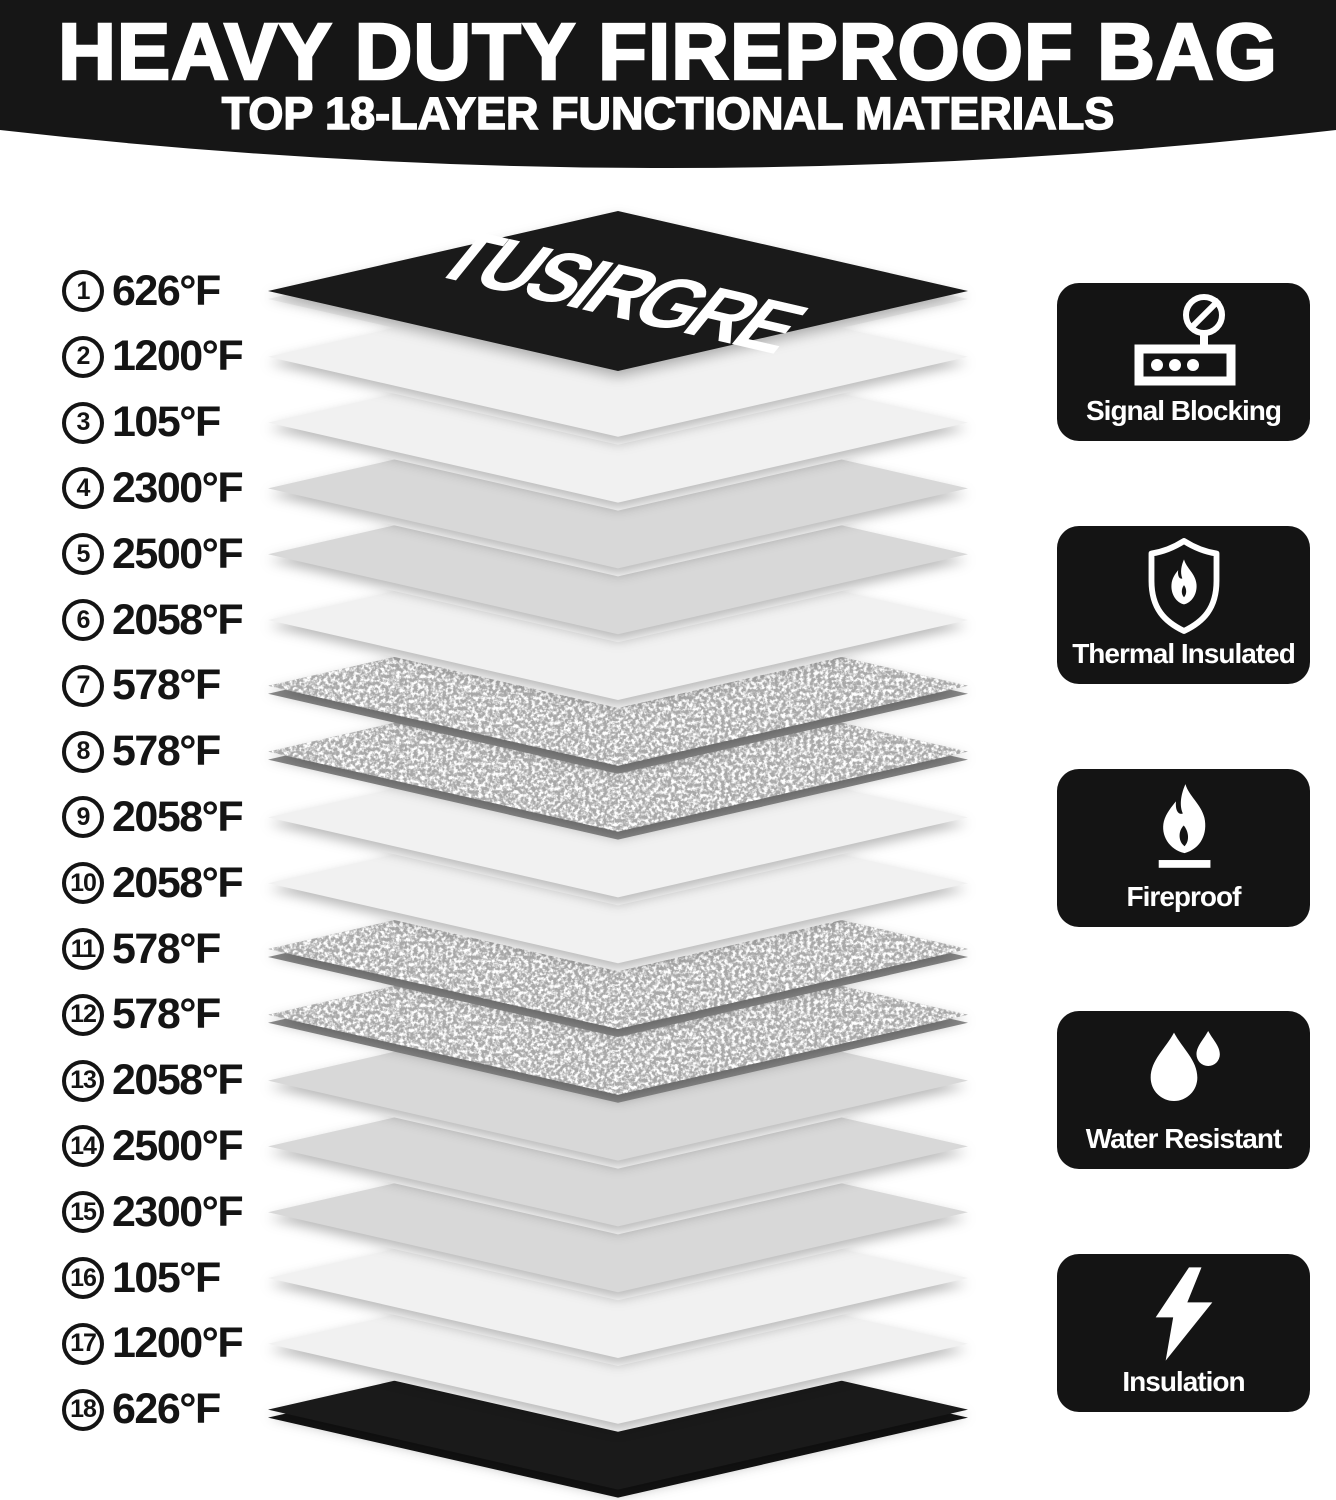 This screenshot has width=1336, height=1500. What do you see at coordinates (83, 1278) in the screenshot?
I see `layer-number-badge: 16` at bounding box center [83, 1278].